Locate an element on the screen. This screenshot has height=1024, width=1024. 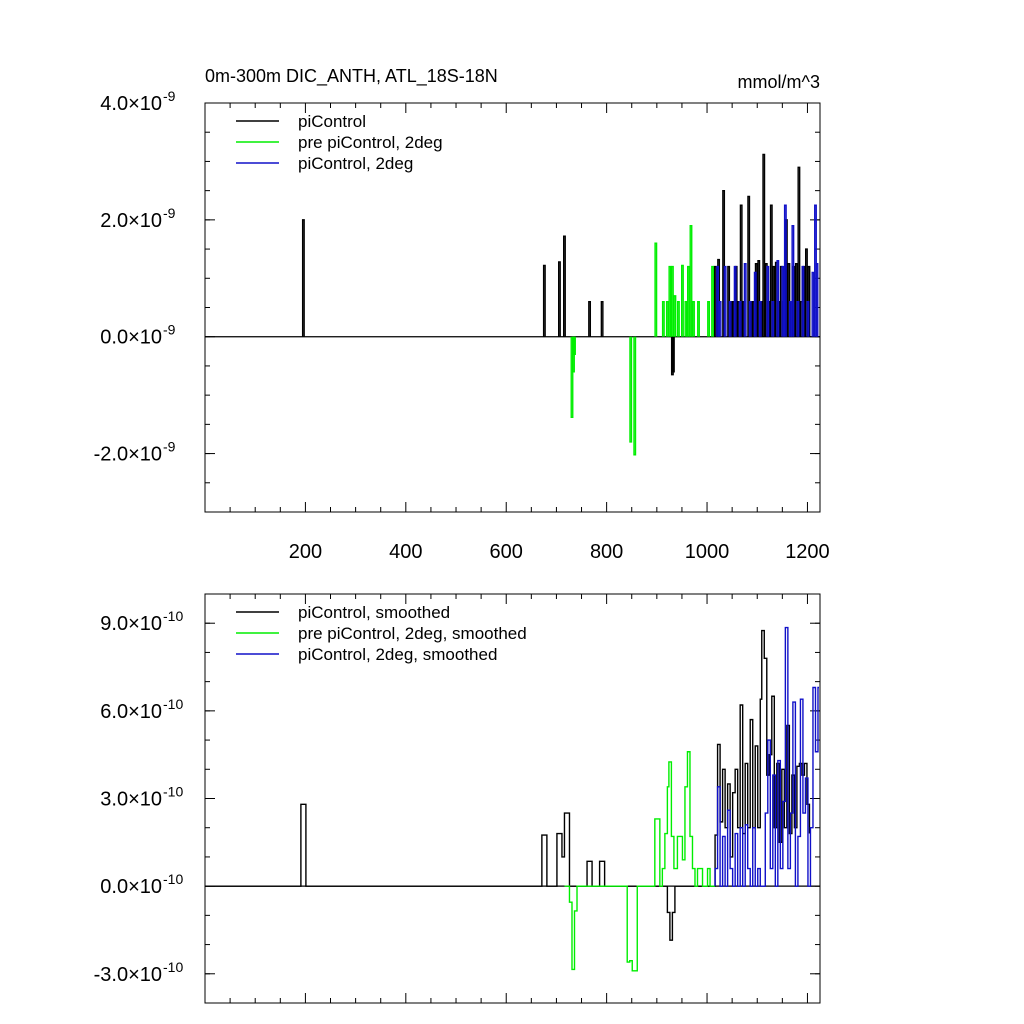
x-tick-label: 1200 is located at coordinates (807, 552).